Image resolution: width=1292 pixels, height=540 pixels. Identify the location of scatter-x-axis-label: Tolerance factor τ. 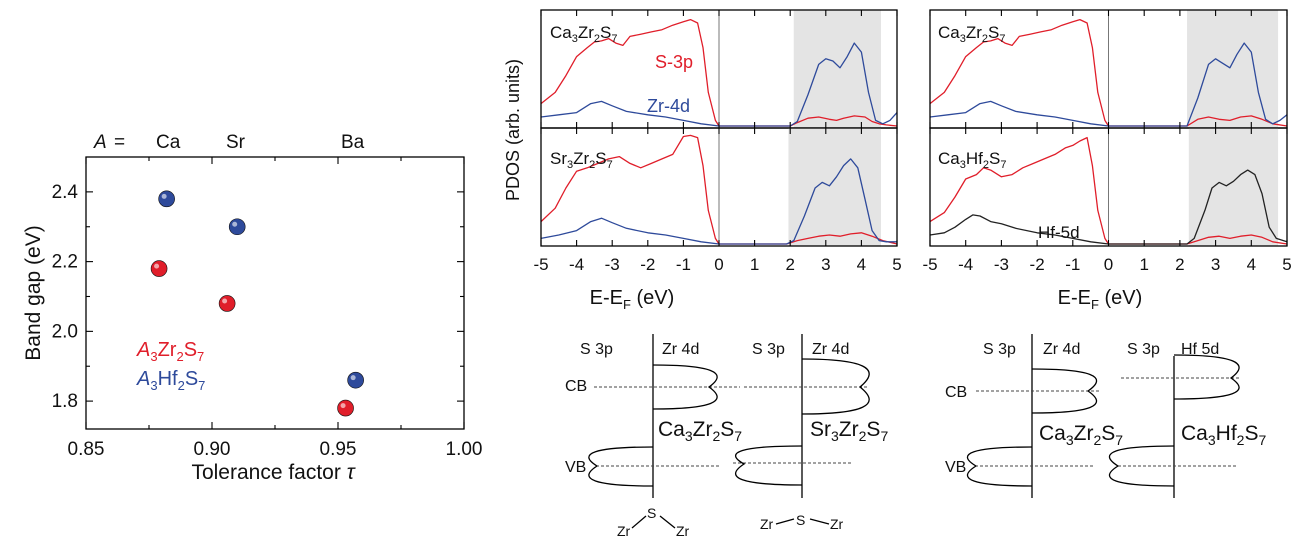
(273, 472).